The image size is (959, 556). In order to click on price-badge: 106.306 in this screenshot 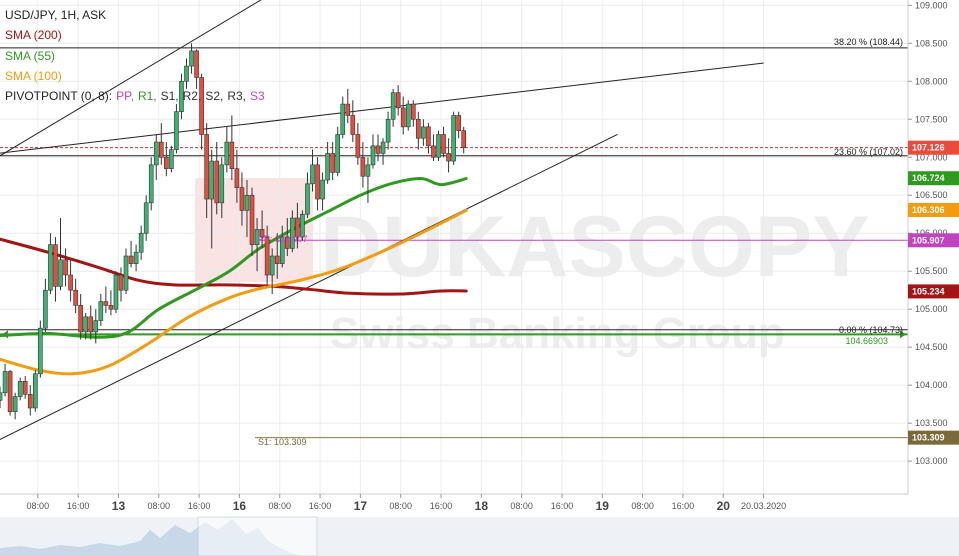, I will do `click(933, 209)`.